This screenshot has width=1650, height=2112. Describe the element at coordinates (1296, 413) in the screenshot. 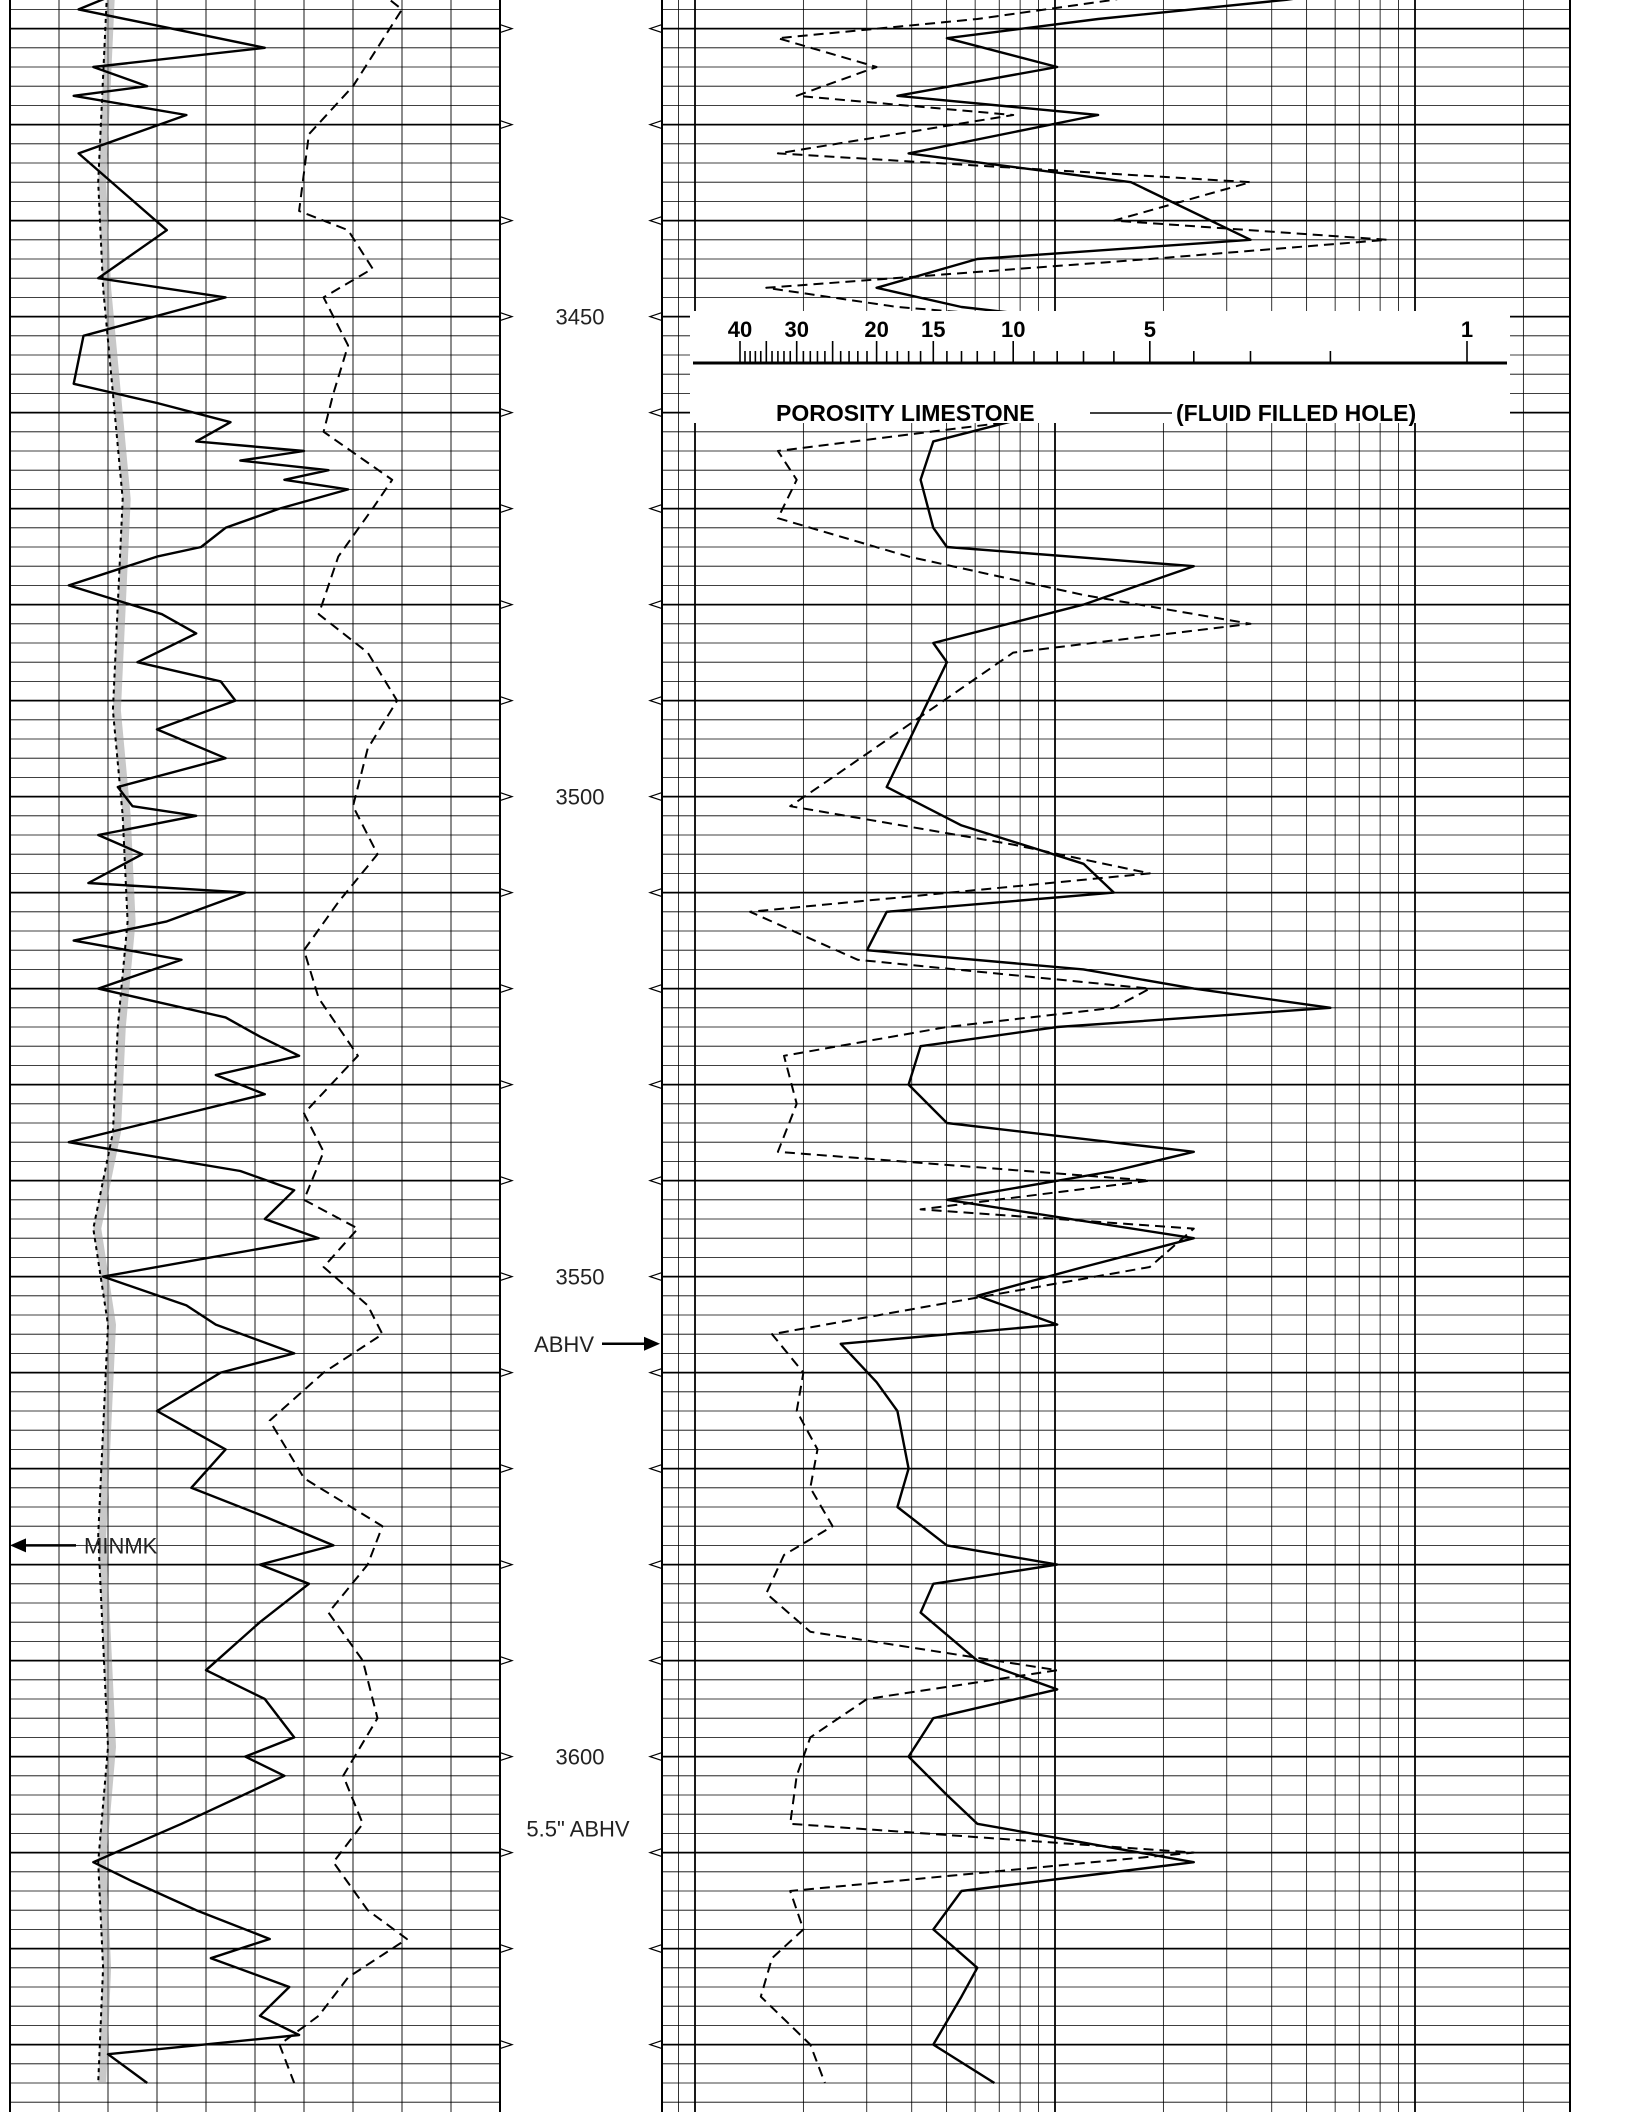

I see `scale-title-right: (FLUID FILLED HOLE)` at that location.